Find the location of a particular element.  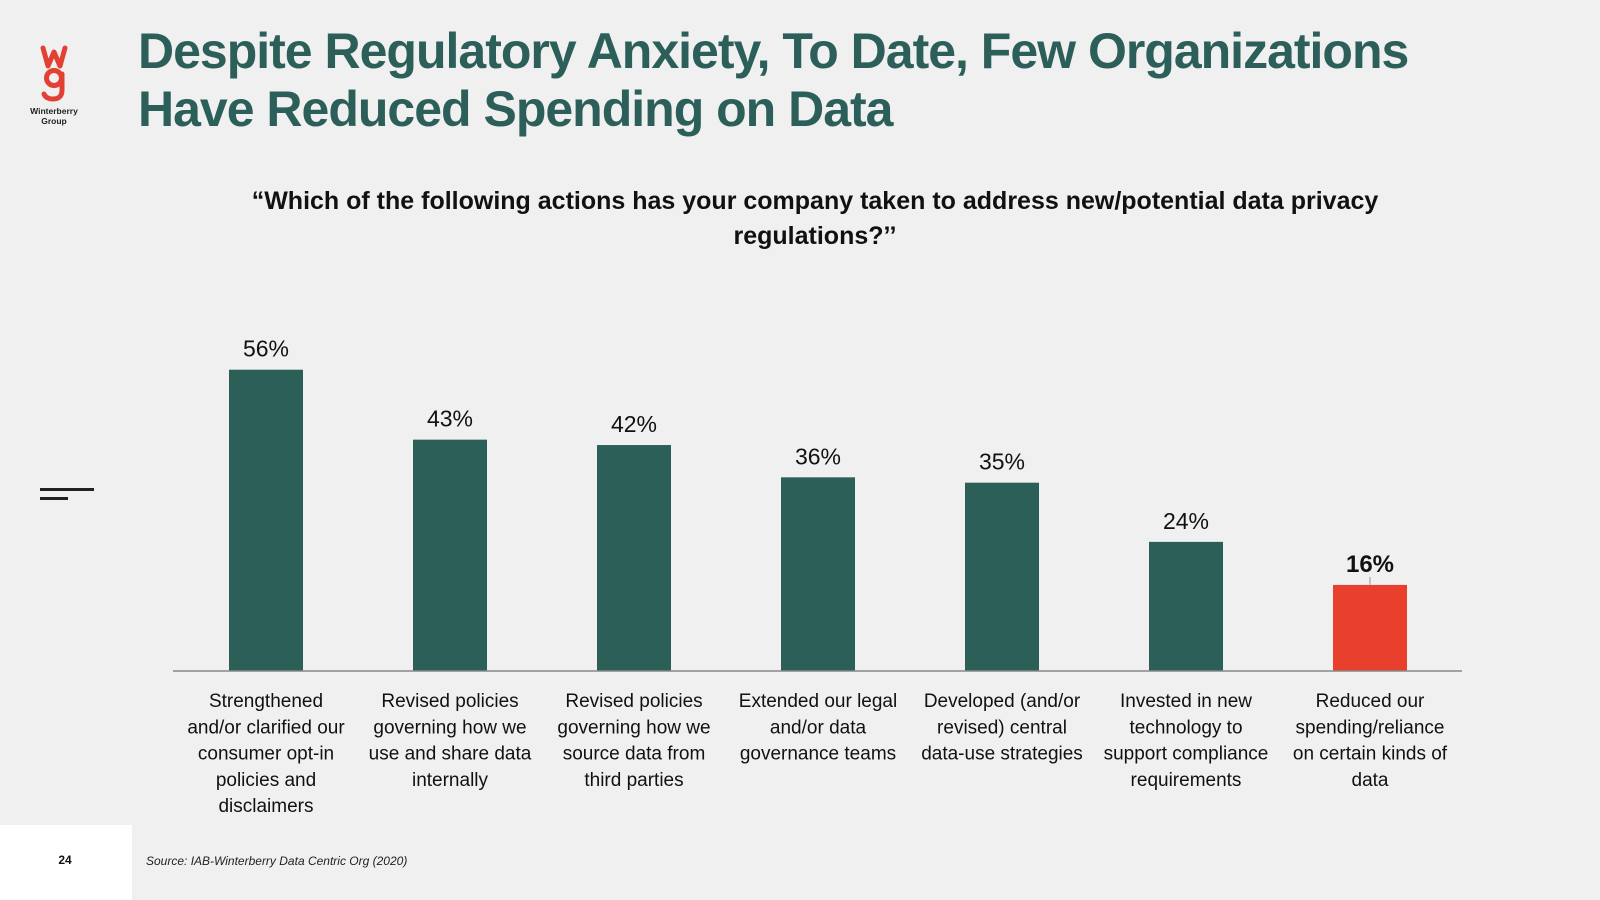

logo-text: Winterberry Group is located at coordinates (54, 116).